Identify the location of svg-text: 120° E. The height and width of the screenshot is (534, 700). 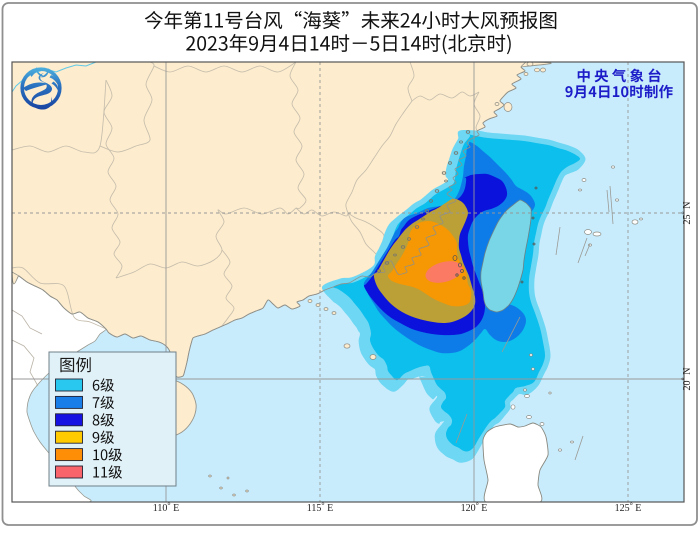
(474, 507).